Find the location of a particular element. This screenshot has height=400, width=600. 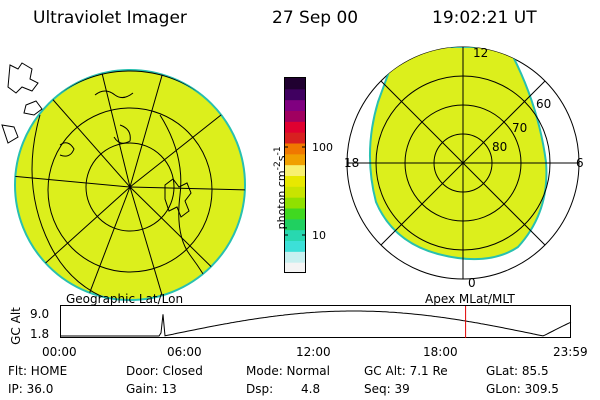

polar-mlt-12: 12 is located at coordinates (481, 53).